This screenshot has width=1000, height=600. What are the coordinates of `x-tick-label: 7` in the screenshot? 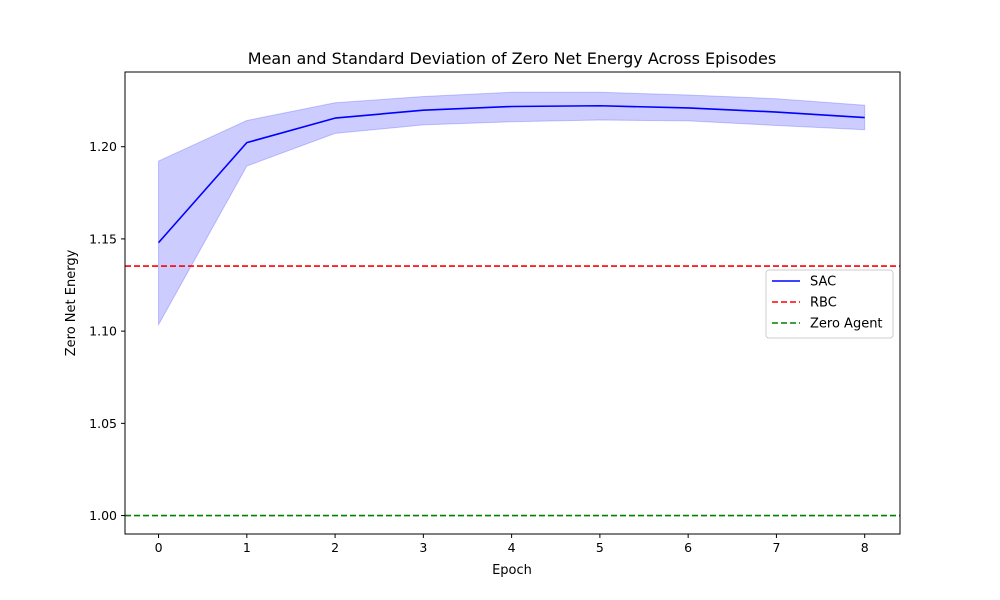 It's located at (776, 547).